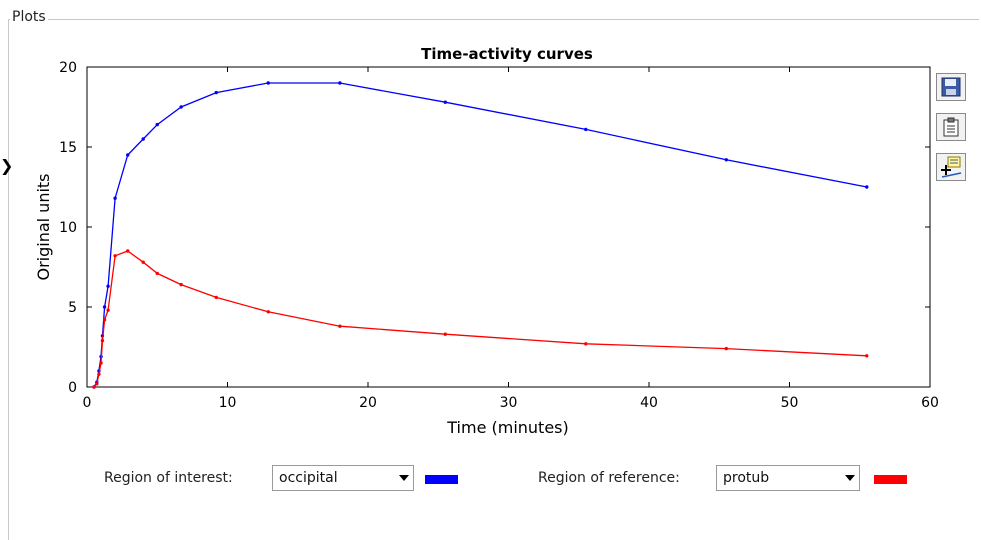 The image size is (981, 540). What do you see at coordinates (72, 388) in the screenshot?
I see `y-tick-label: 0` at bounding box center [72, 388].